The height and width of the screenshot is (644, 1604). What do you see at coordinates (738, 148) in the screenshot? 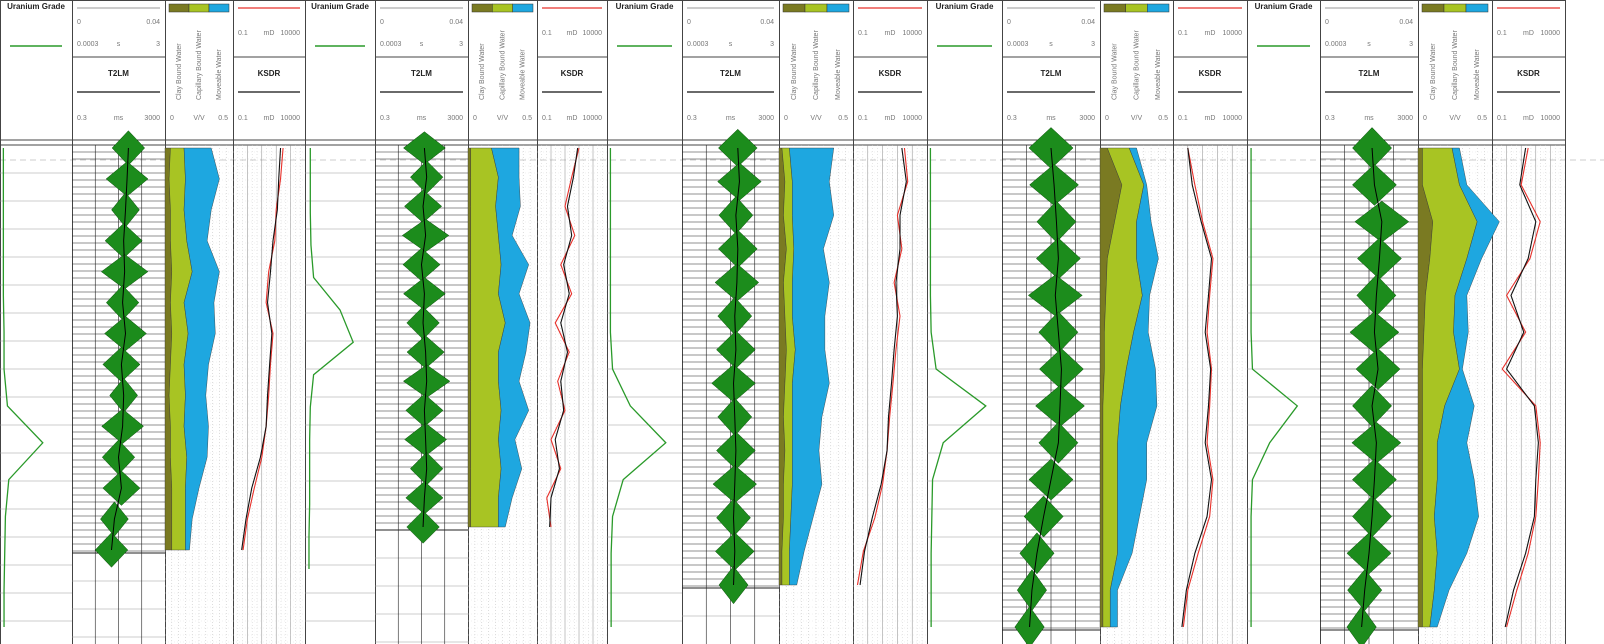
I see `t2-distribution` at bounding box center [738, 148].